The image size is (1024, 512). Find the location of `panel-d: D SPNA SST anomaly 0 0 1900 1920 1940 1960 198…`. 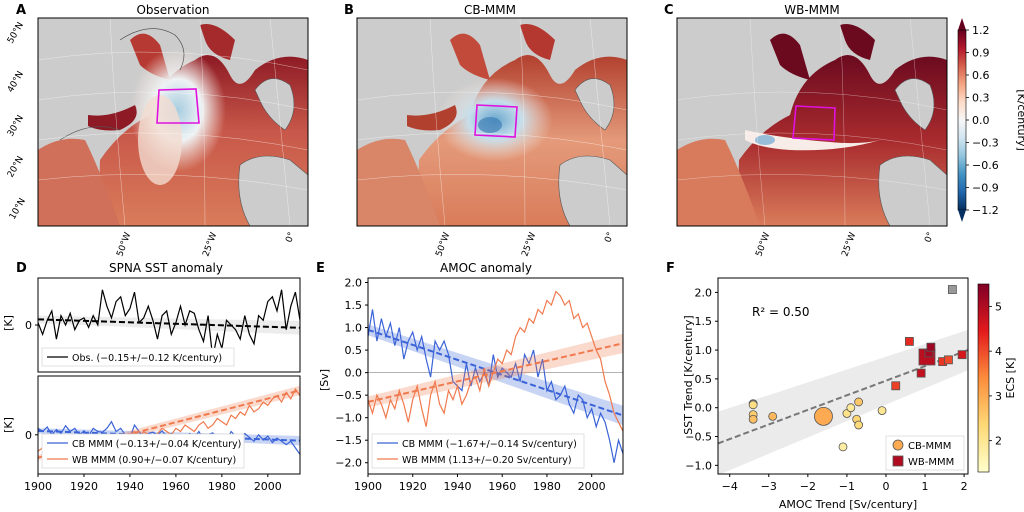

panel-d: D SPNA SST anomaly 0 0 1900 1920 1940 1960 198… is located at coordinates (151, 377).